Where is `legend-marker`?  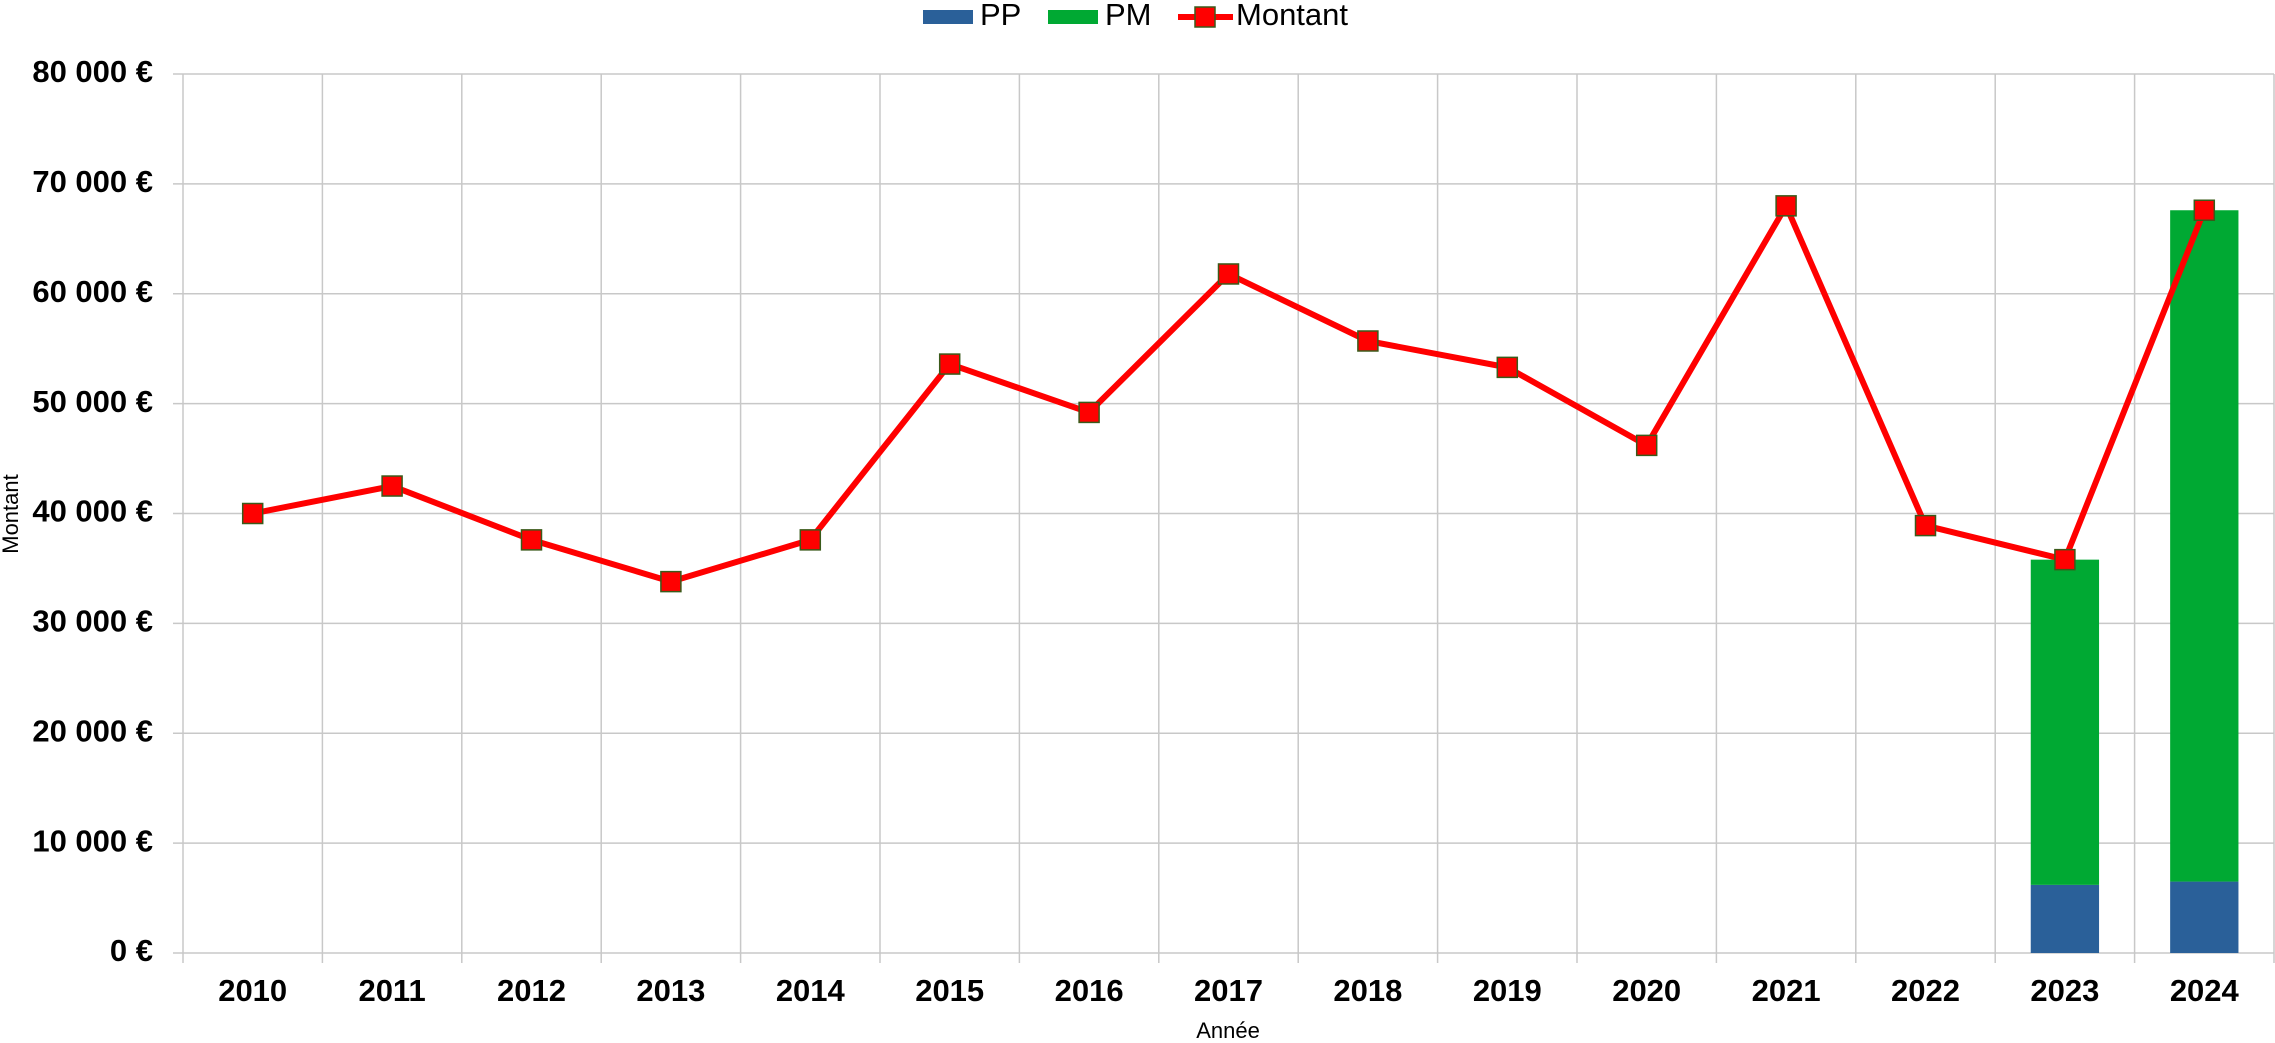 legend-marker is located at coordinates (1205, 17).